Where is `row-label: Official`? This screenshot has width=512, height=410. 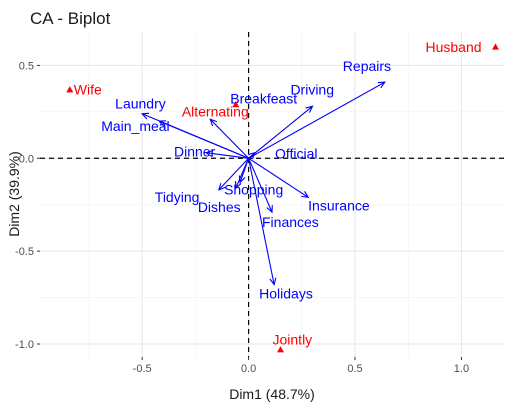 row-label: Official is located at coordinates (296, 154).